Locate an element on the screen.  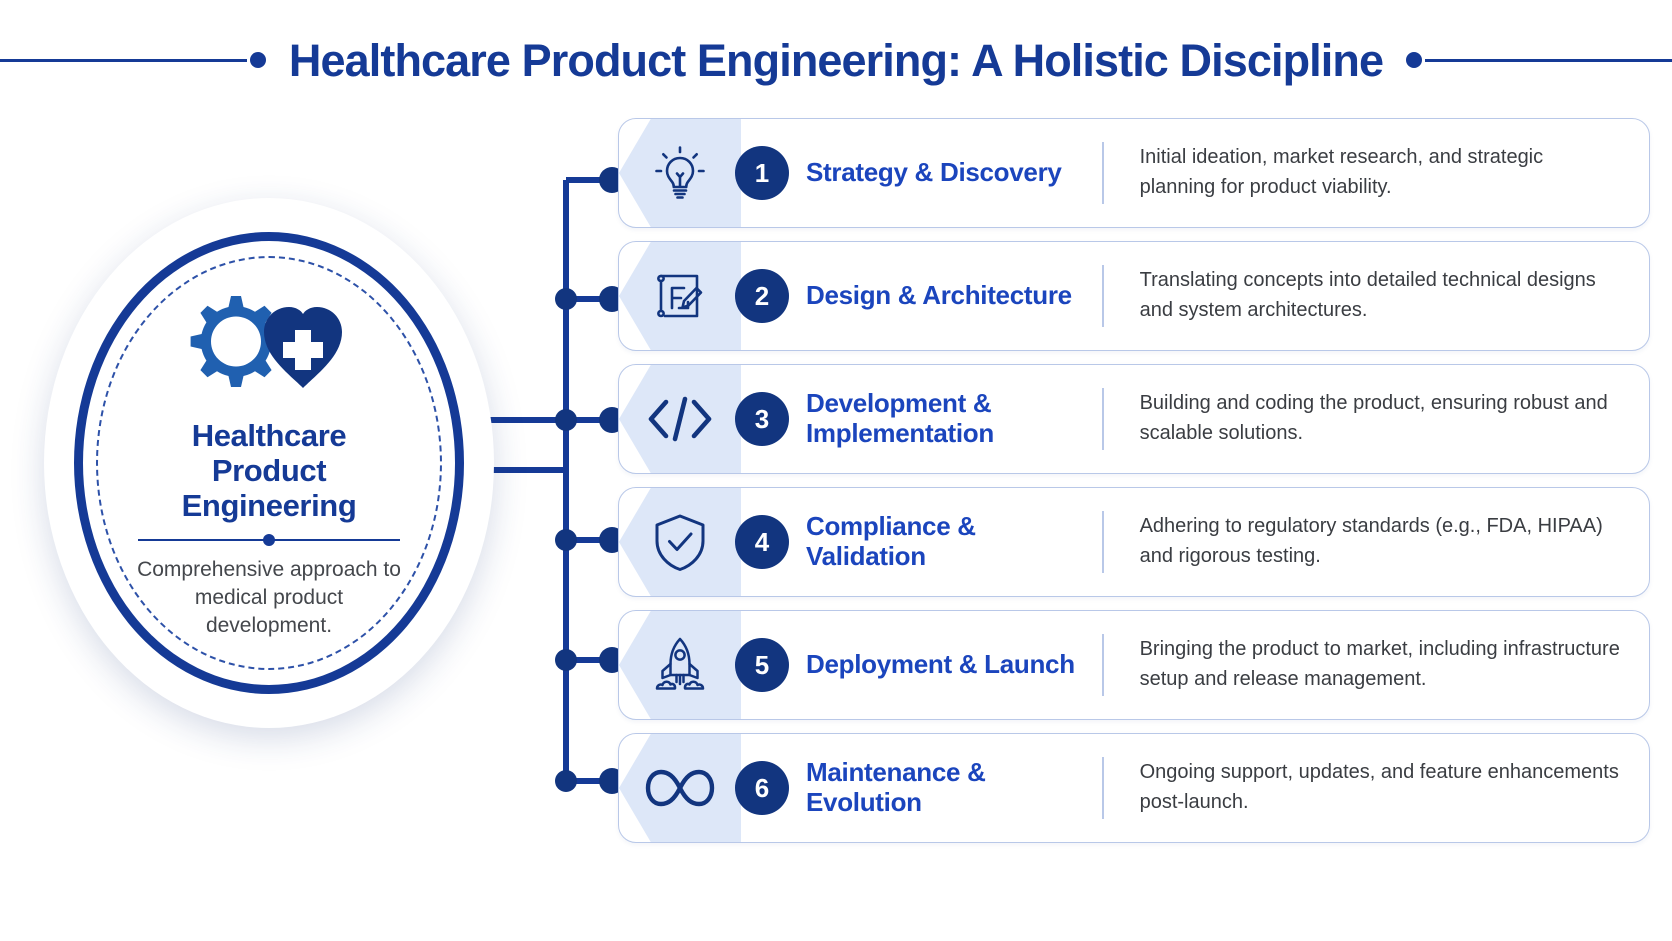
step-title-6: Maintenance & Evolution is located at coordinates (896, 787).